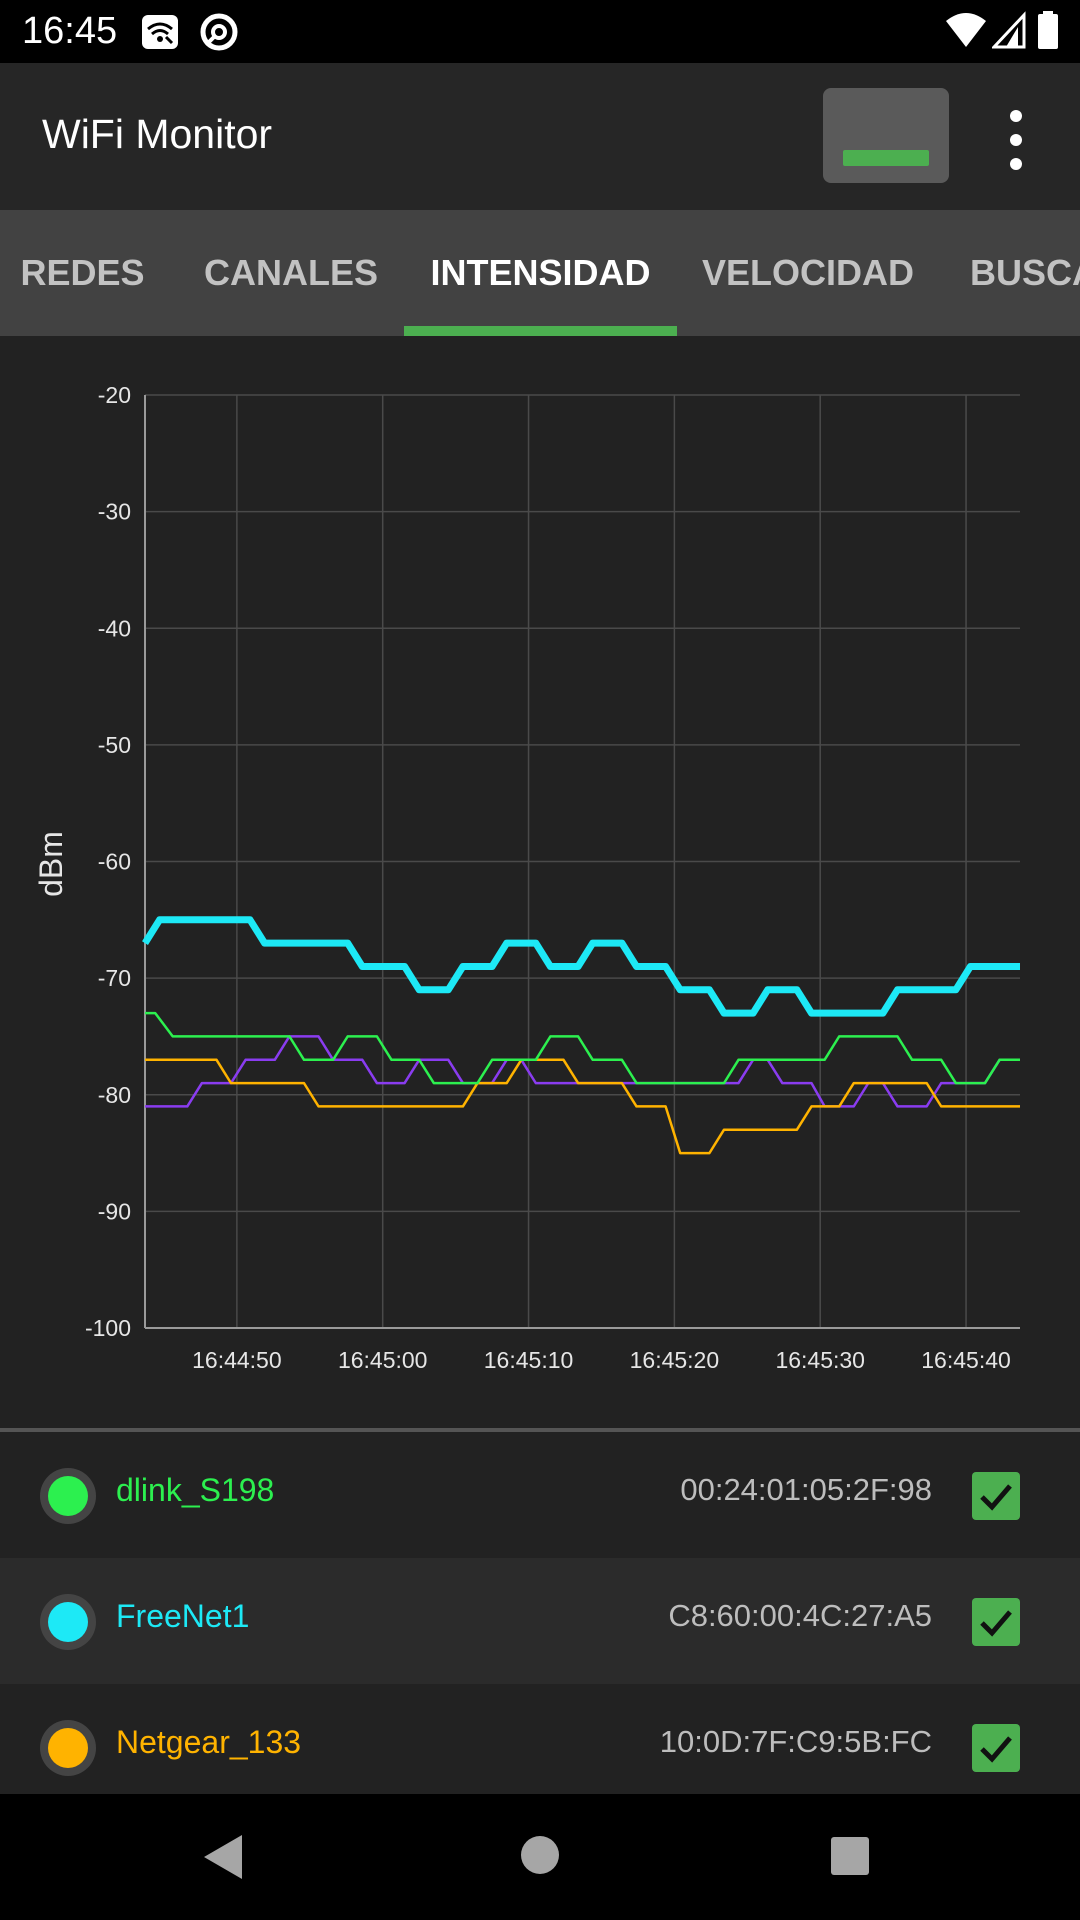 The image size is (1080, 1920). What do you see at coordinates (237, 1360) in the screenshot?
I see `x-tick-label: 16:44:50` at bounding box center [237, 1360].